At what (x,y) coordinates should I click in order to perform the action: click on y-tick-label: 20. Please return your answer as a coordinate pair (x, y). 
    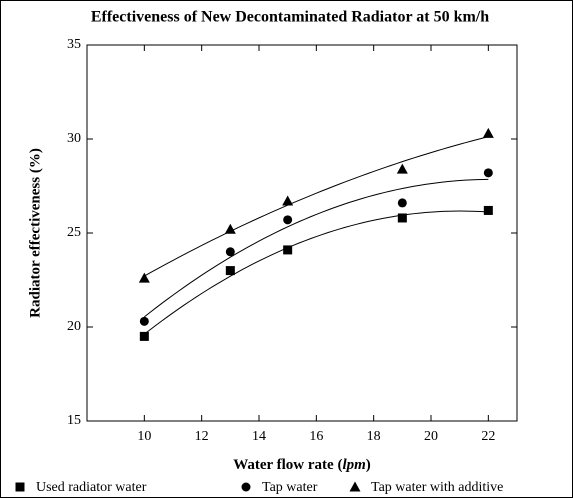
    Looking at the image, I should click on (74, 326).